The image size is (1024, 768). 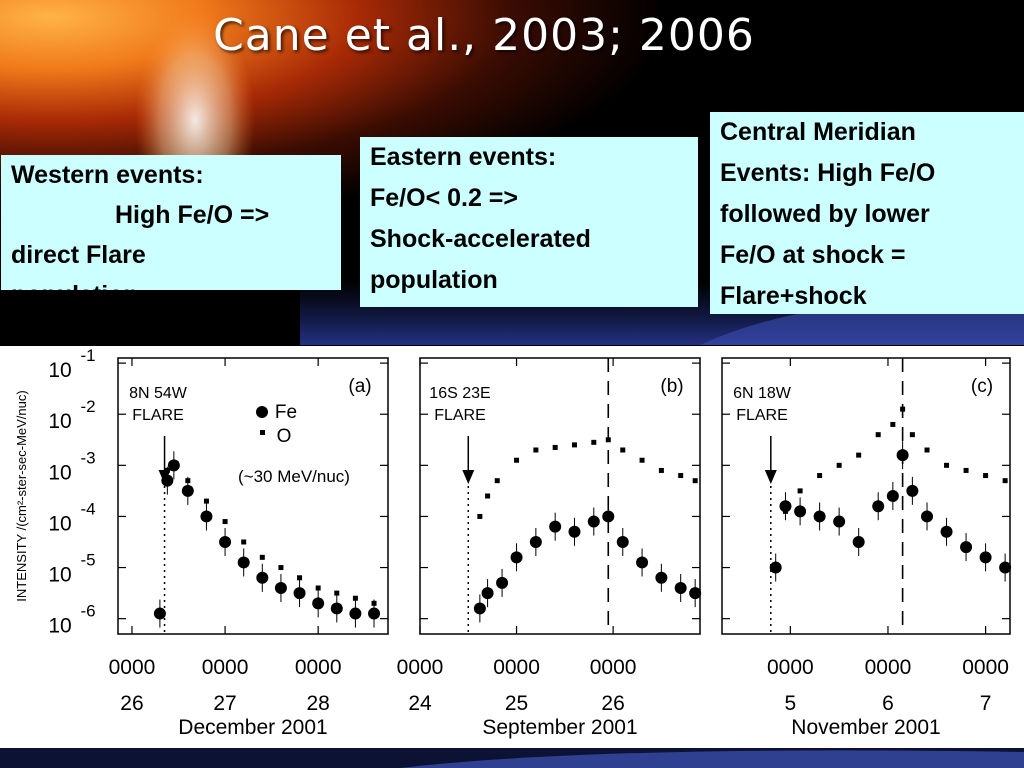 I want to click on x-tick-day: 6, so click(x=888, y=703).